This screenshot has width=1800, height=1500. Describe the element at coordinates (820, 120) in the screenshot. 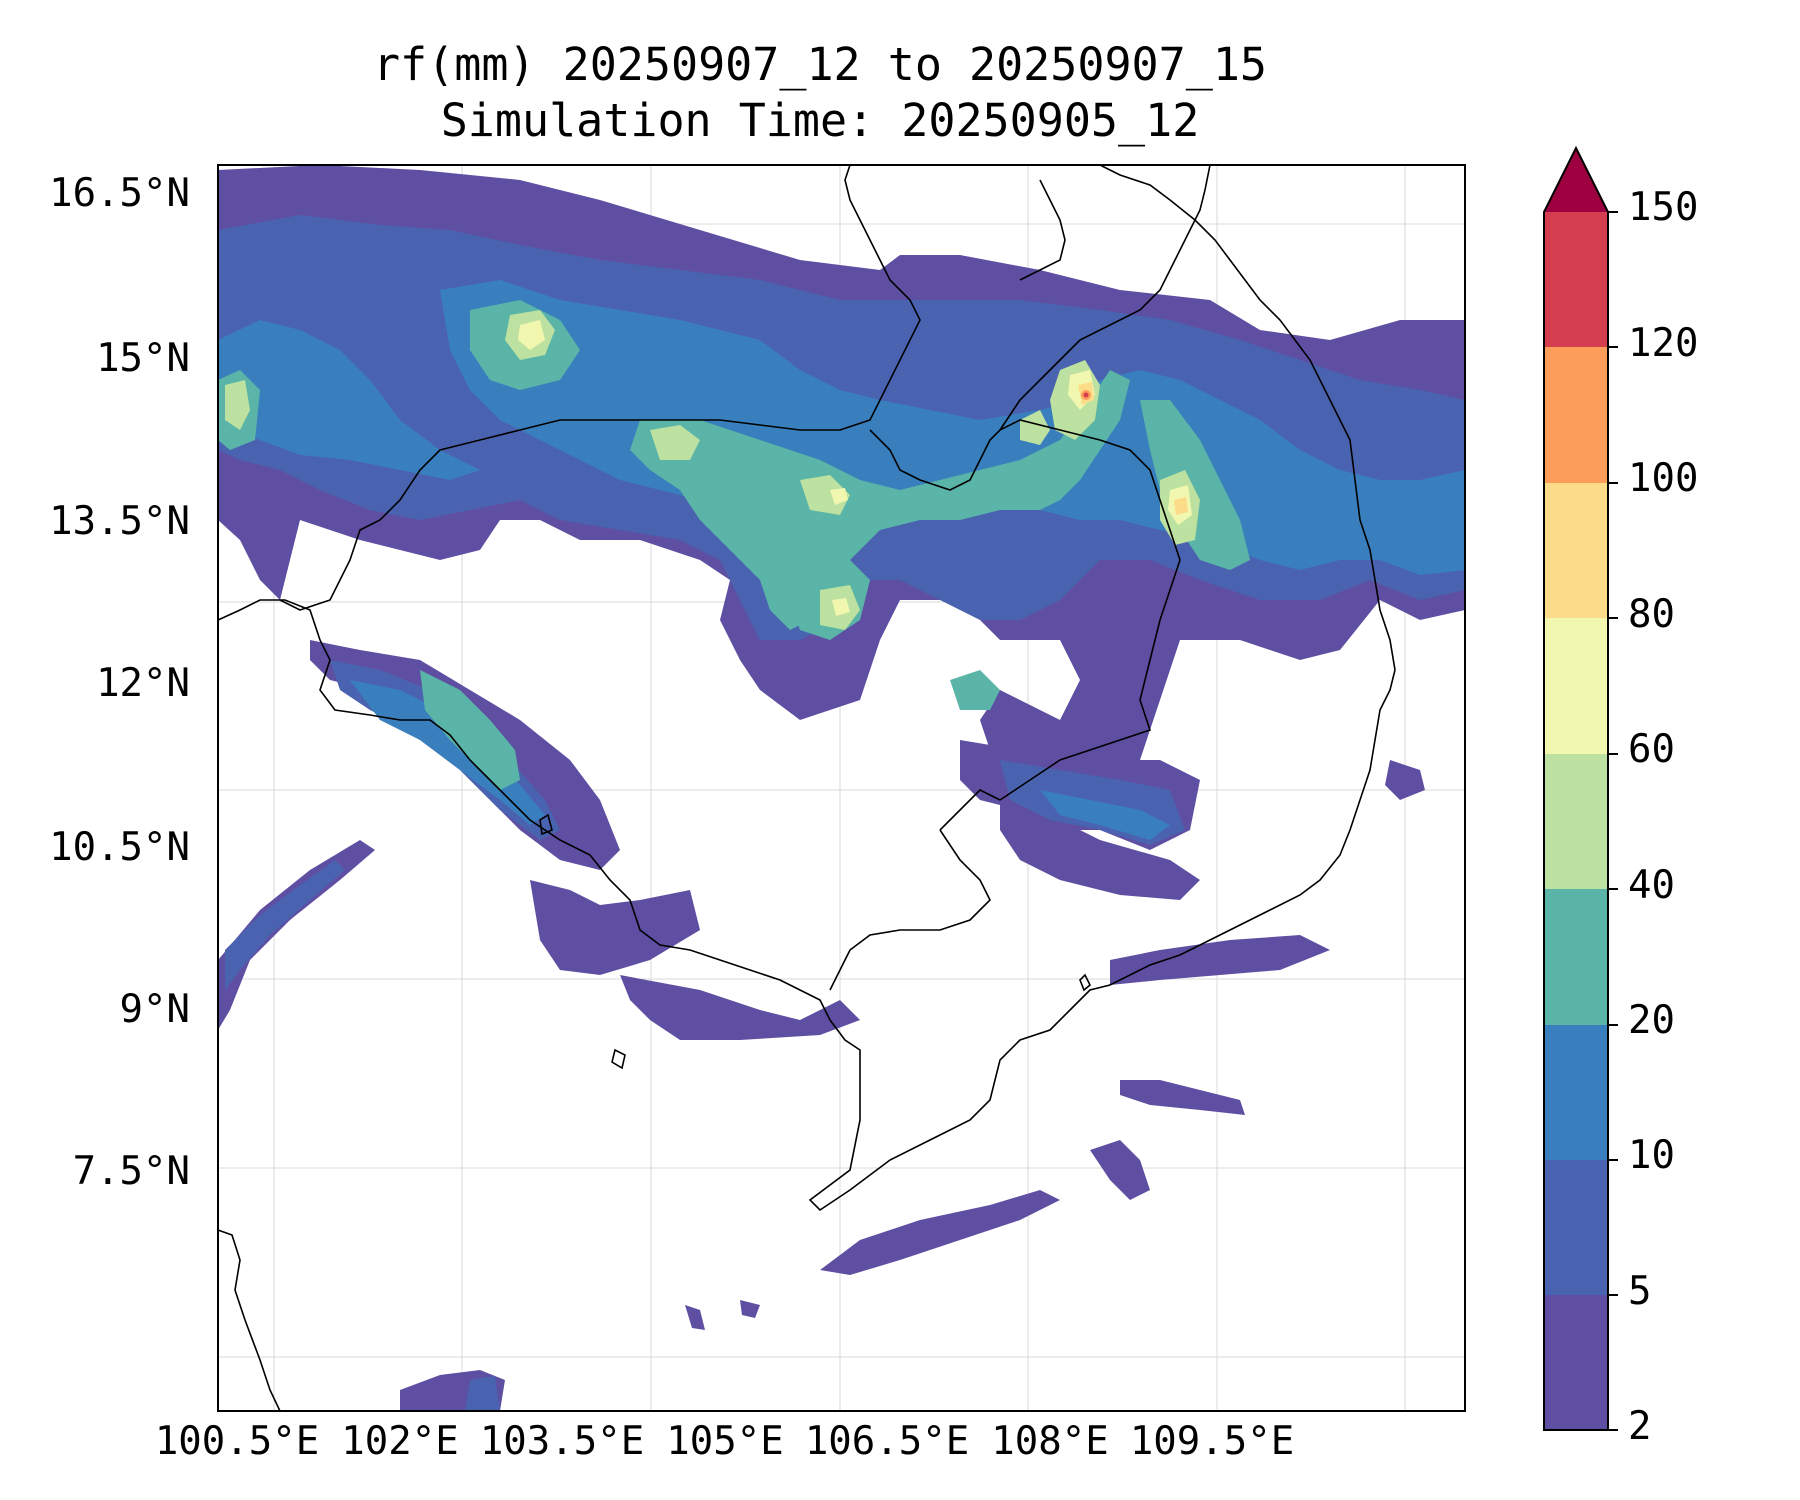

I see `map-subtitle: Simulation Time: 20250905_12` at that location.